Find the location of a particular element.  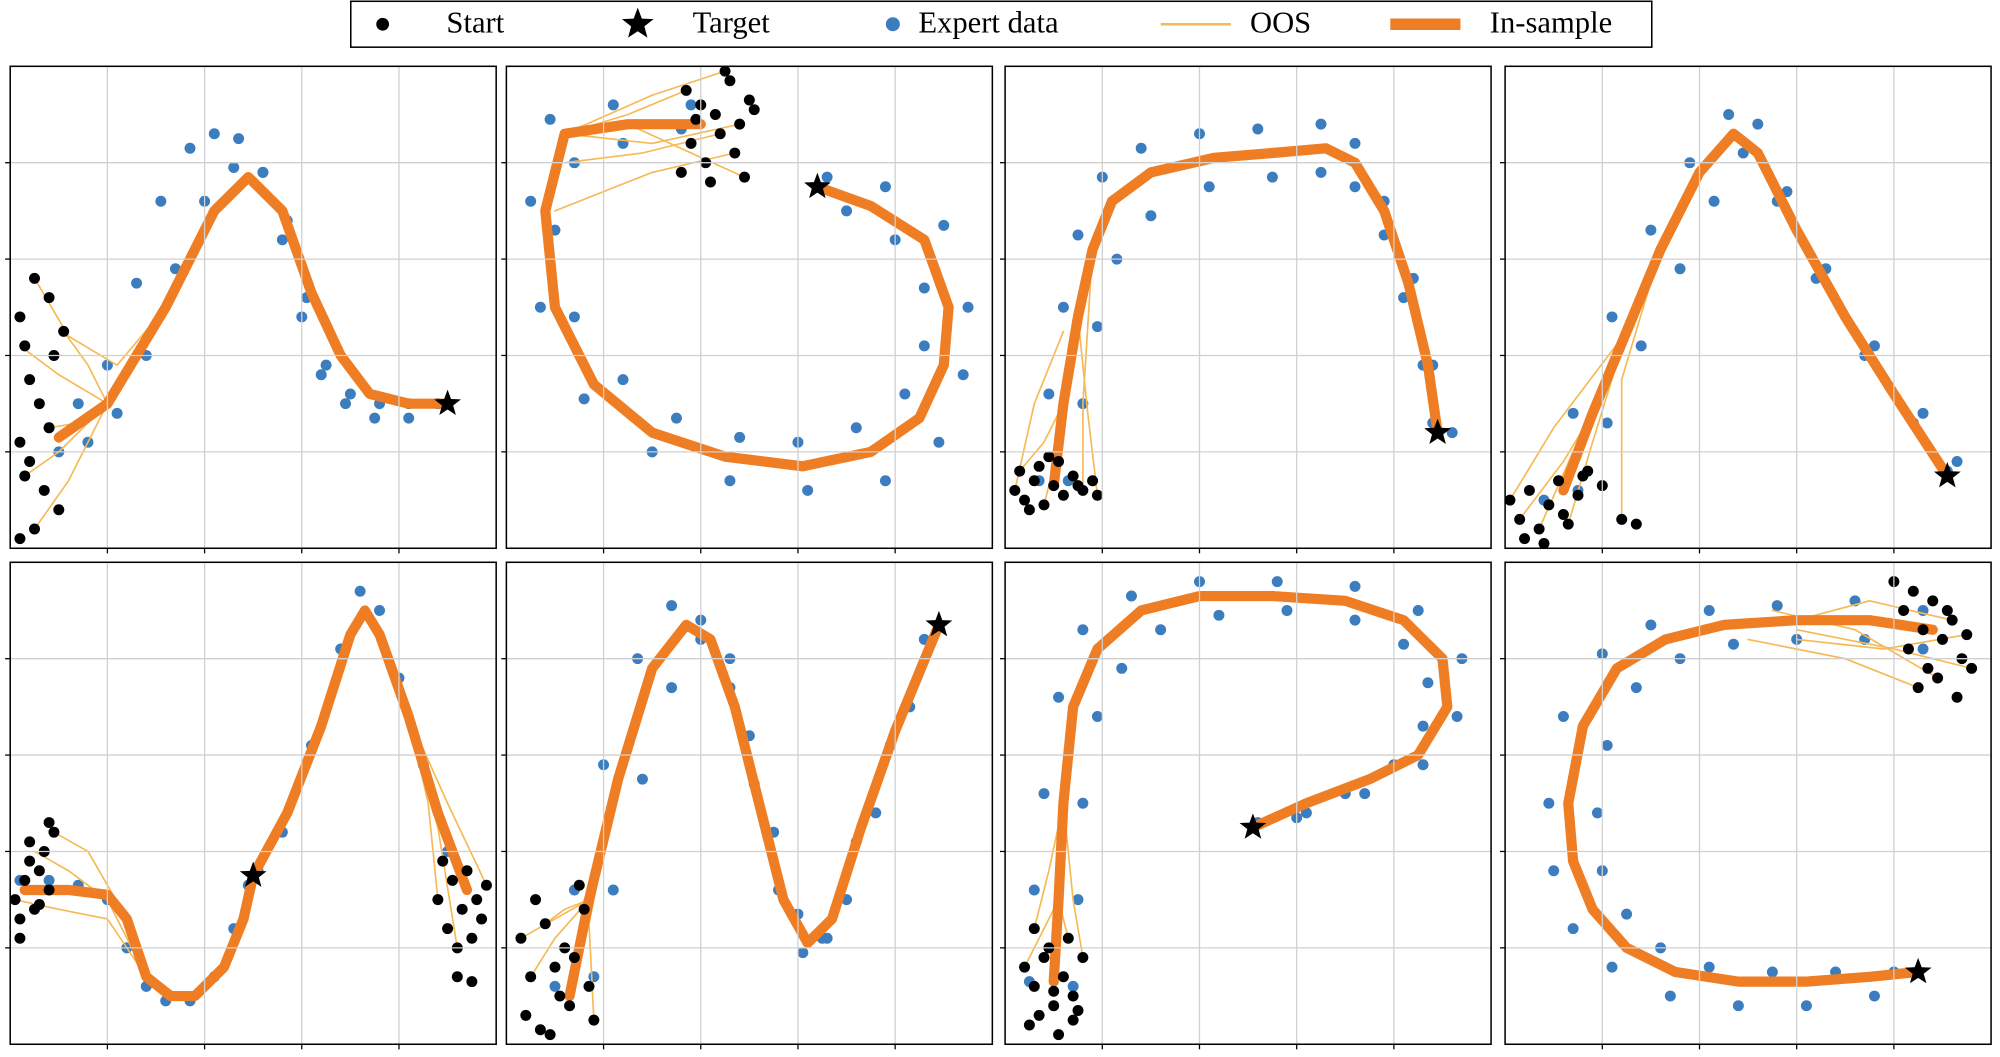

legend-label: Start is located at coordinates (475, 23).